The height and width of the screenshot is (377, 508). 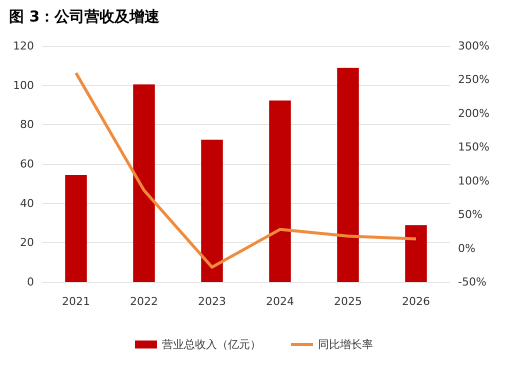 I want to click on y-tick-label: 0, so click(x=30, y=282).